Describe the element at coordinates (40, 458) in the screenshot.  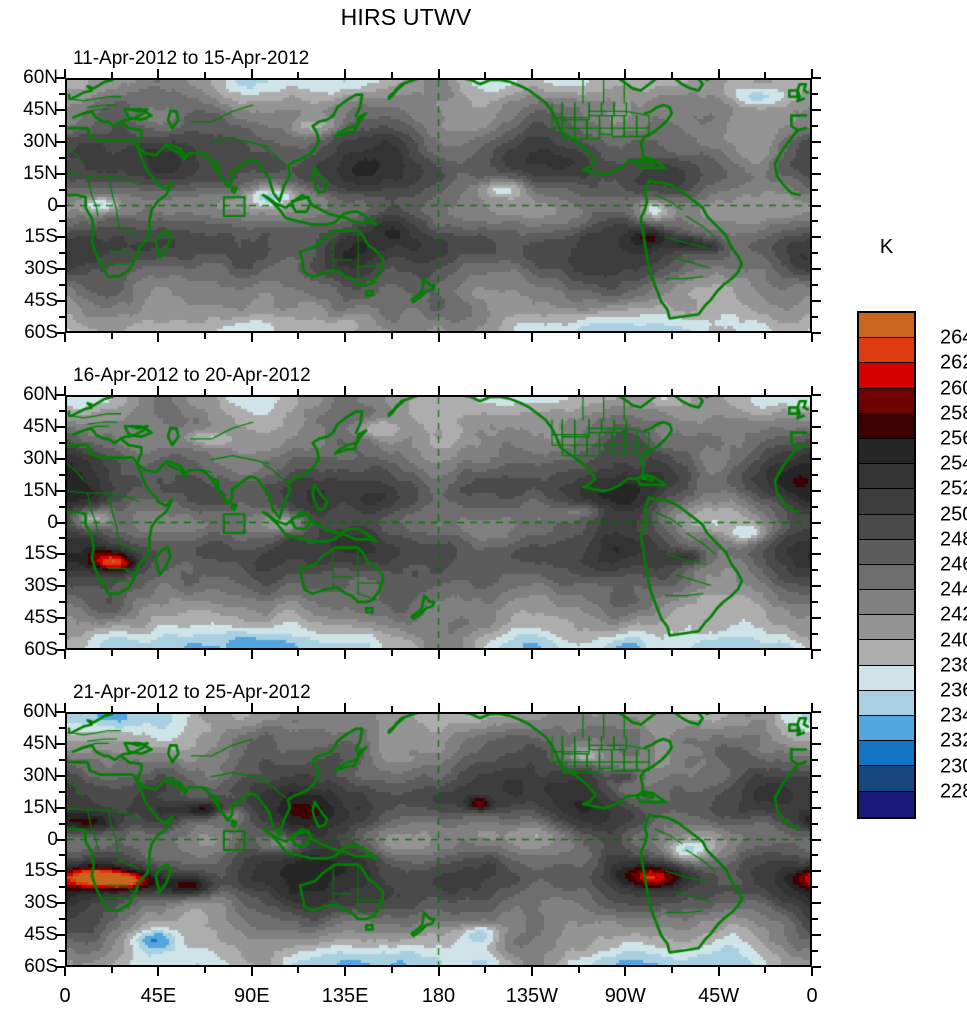
I see `y-tick-label: 30N` at that location.